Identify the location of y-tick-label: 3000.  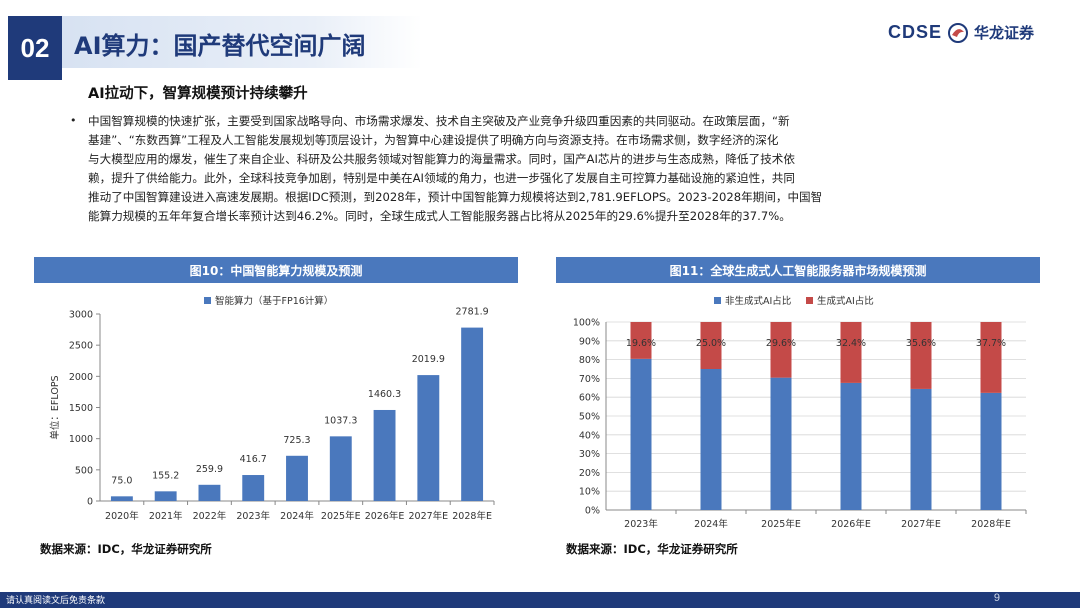
(81, 315).